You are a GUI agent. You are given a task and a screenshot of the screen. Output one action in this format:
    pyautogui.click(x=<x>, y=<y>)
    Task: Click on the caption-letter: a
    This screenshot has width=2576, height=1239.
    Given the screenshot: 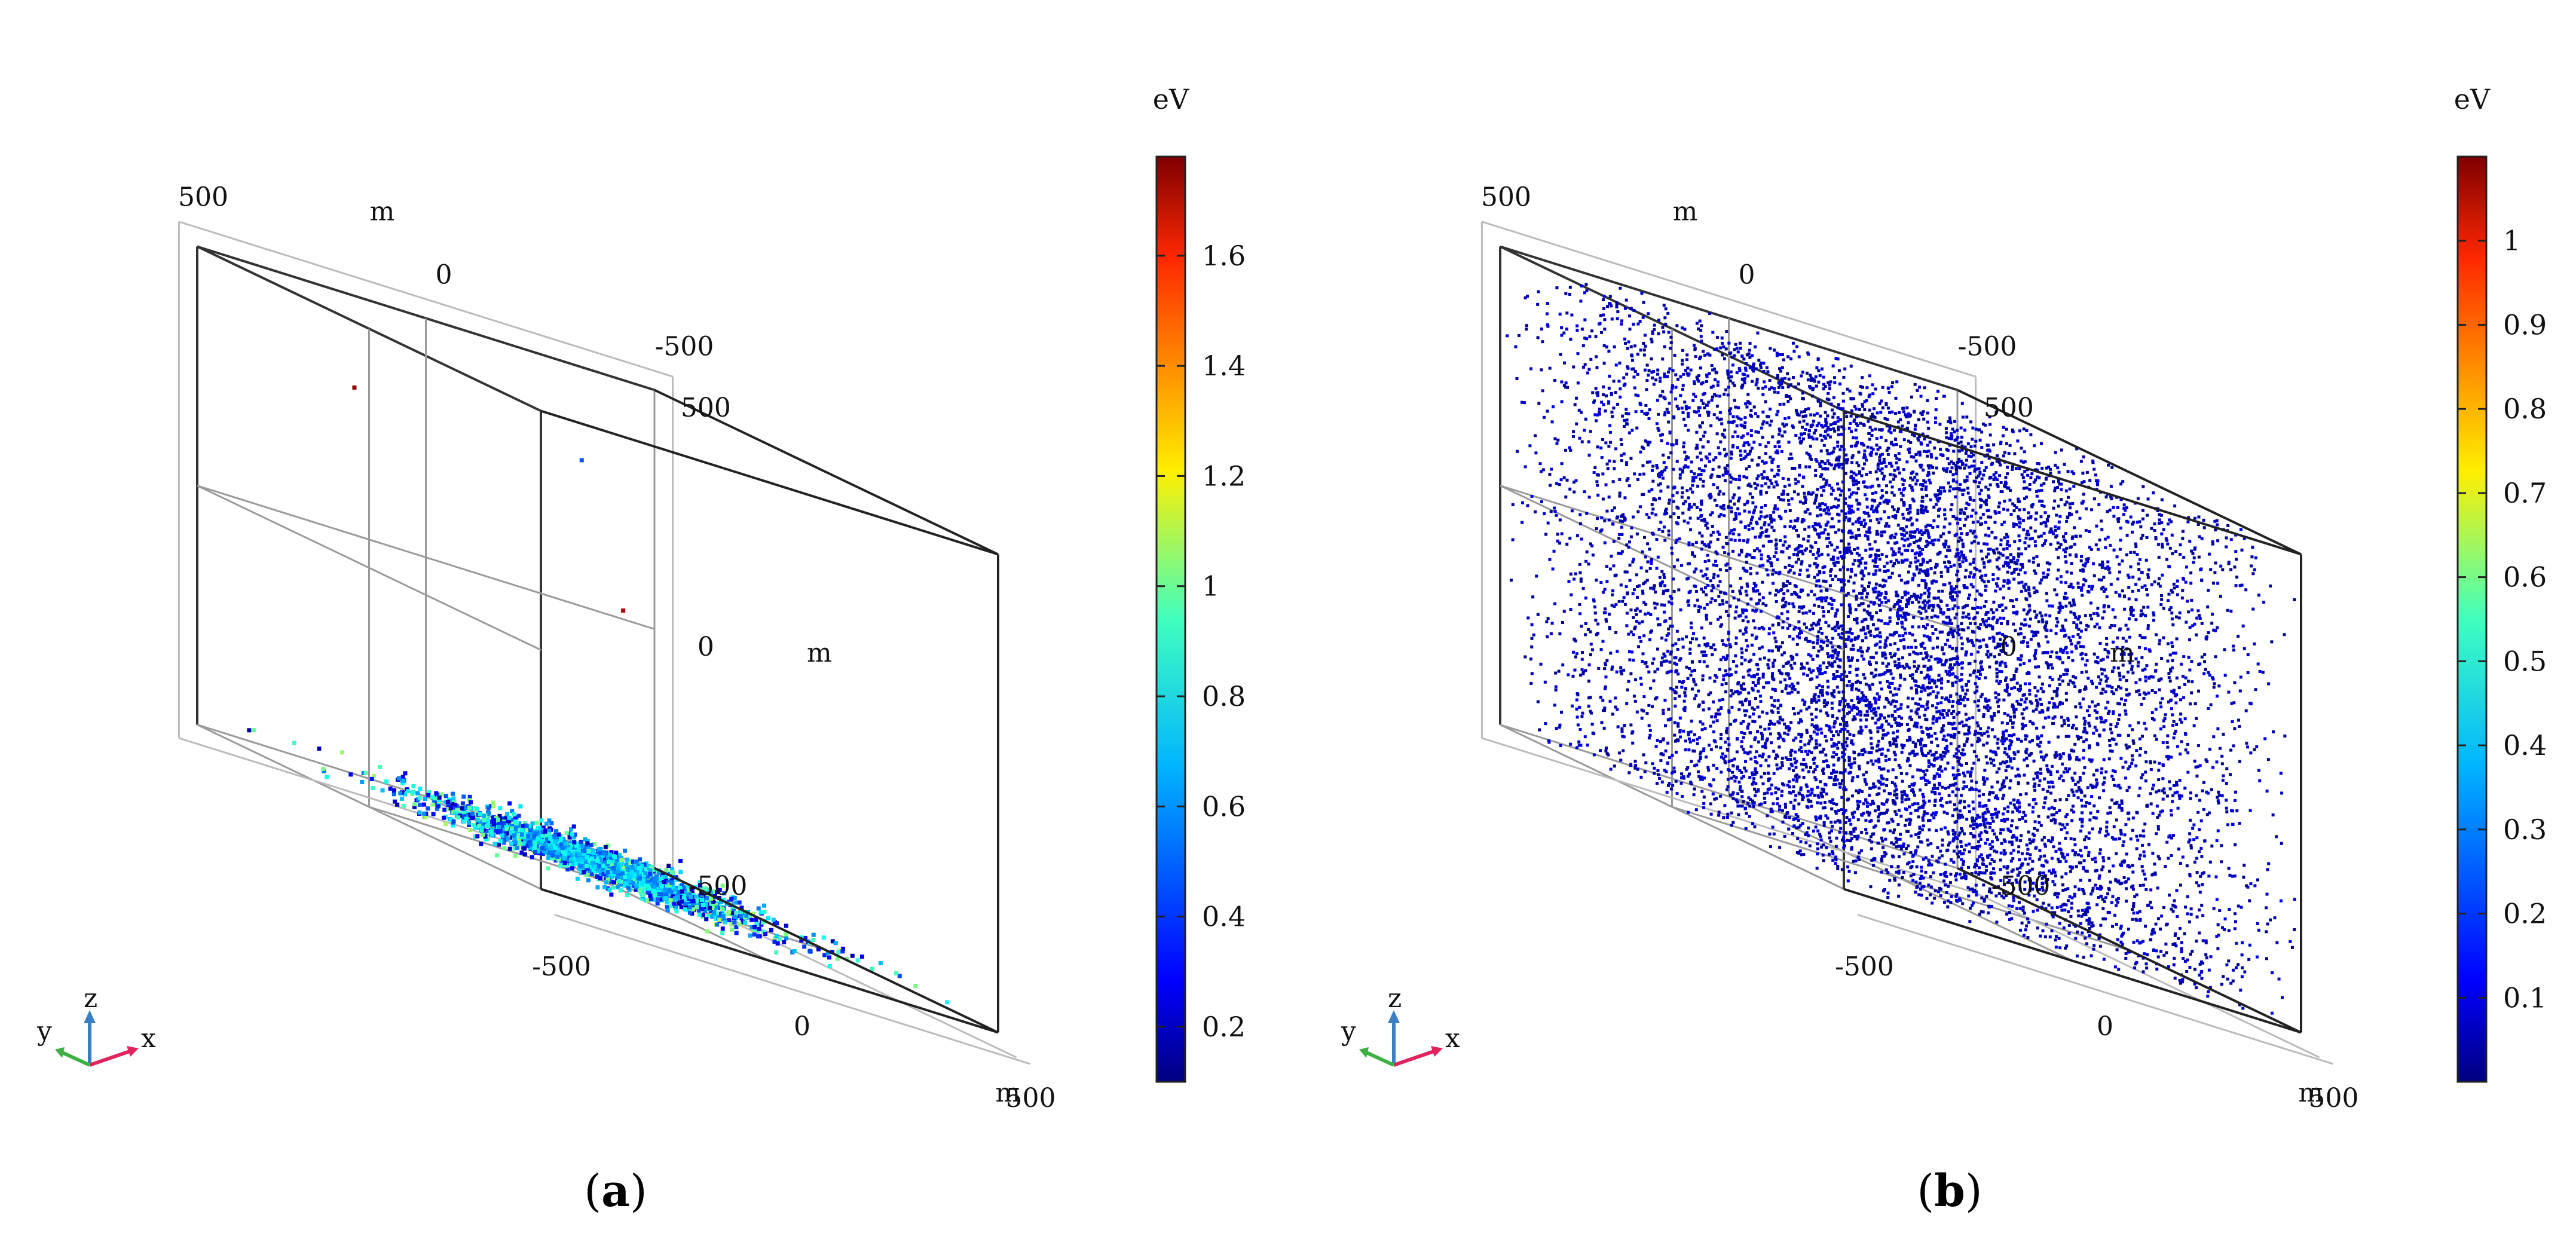 What is the action you would take?
    pyautogui.click(x=615, y=1191)
    